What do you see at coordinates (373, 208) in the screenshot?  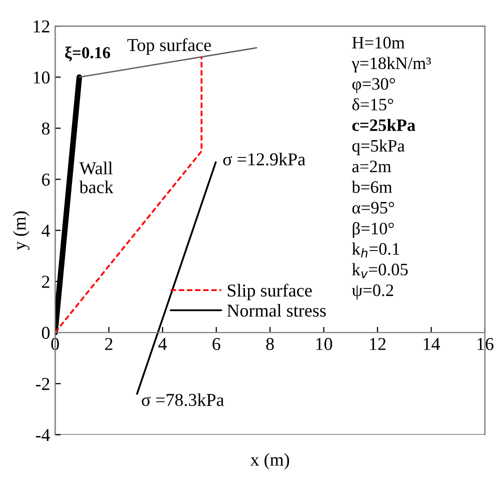 I see `annotation: α=95°` at bounding box center [373, 208].